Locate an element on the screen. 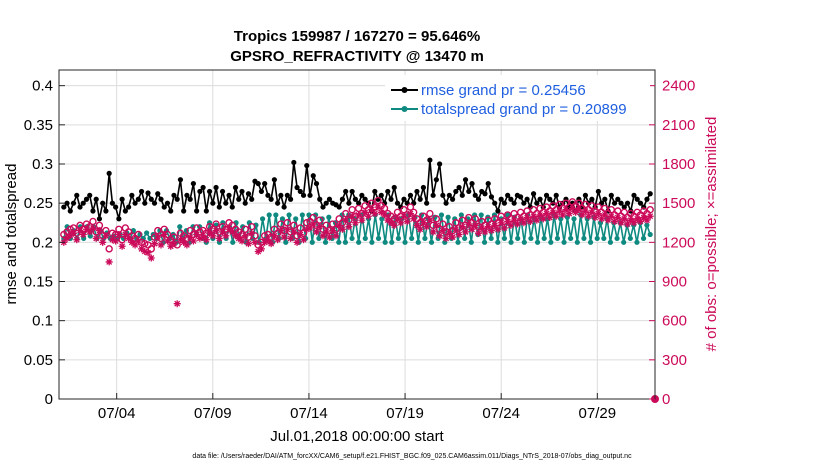  y-tick-left-label: 0.1 is located at coordinates (42, 321).